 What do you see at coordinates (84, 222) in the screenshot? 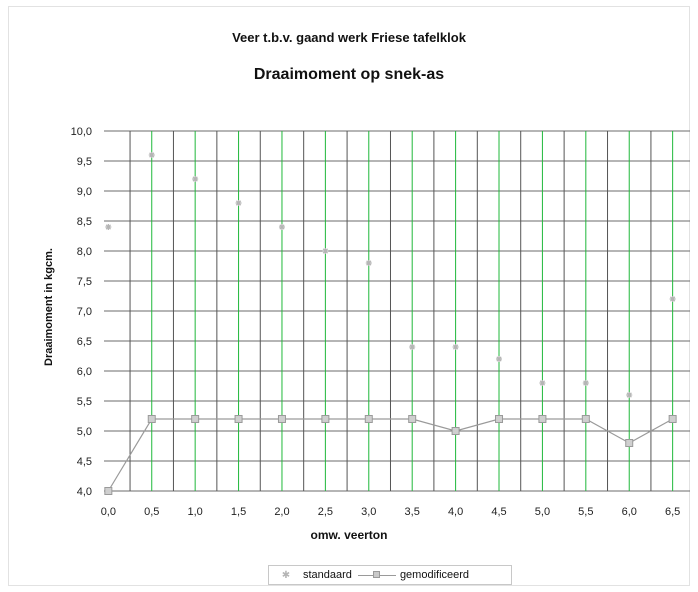
I see `y-tick-label: 8,5` at bounding box center [84, 222].